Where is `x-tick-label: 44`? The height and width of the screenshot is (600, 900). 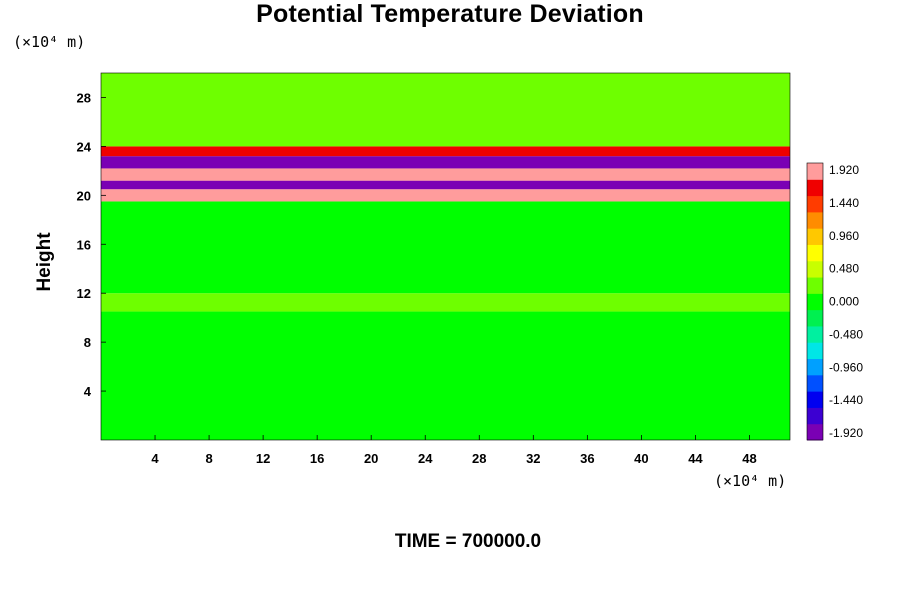 x-tick-label: 44 is located at coordinates (695, 458).